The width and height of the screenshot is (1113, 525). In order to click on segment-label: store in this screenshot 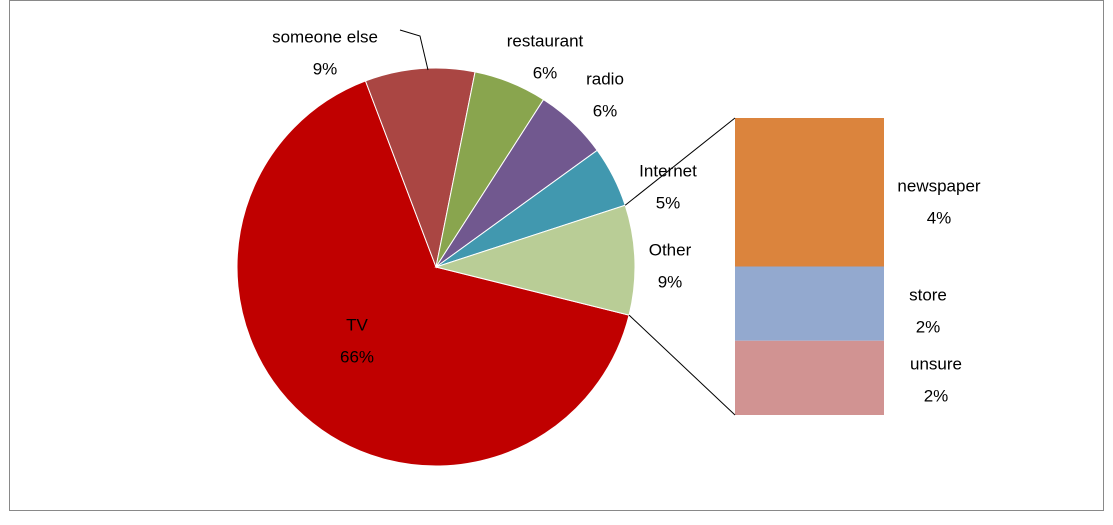, I will do `click(928, 294)`.